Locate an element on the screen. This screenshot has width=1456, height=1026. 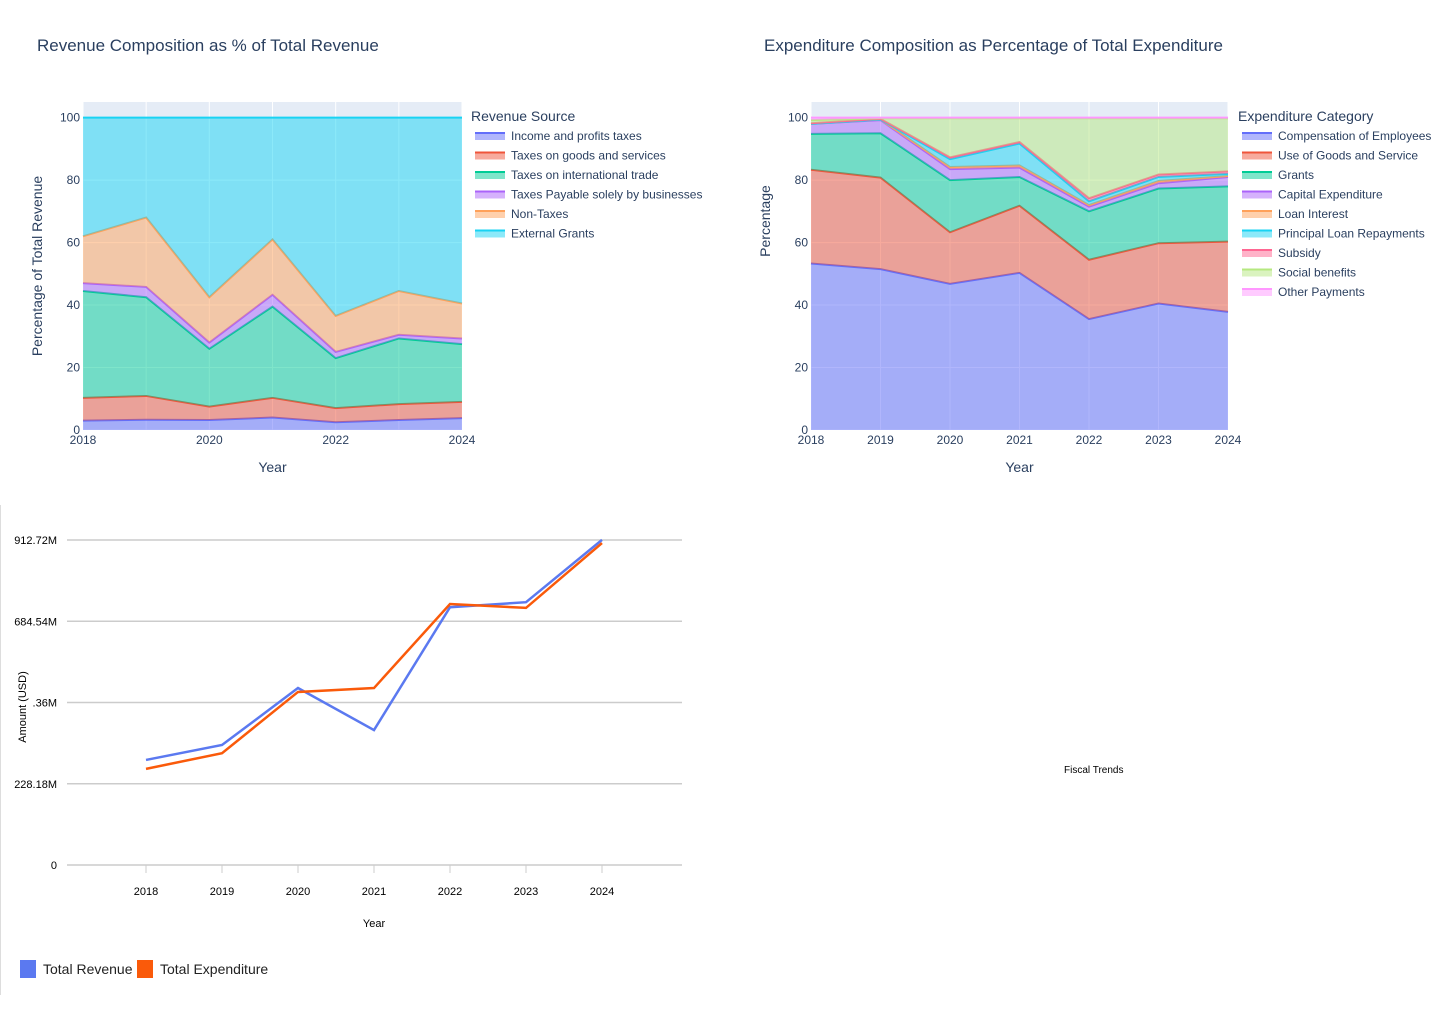
legend-item: Subsidy is located at coordinates (1281, 253).